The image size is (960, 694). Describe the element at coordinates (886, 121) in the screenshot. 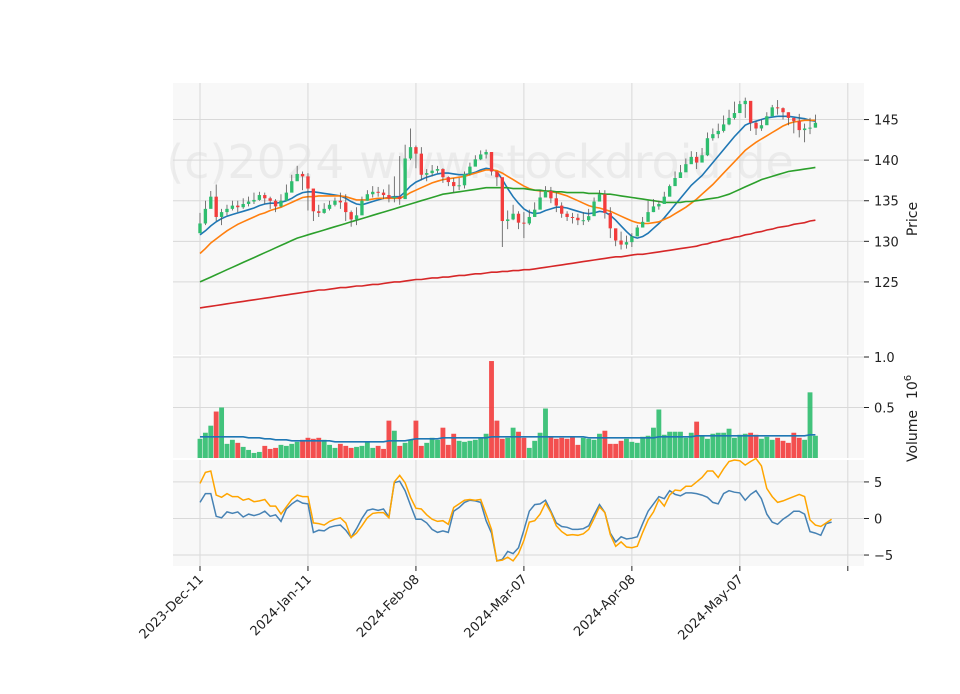

I see `price-axis-tick-label: 145` at that location.